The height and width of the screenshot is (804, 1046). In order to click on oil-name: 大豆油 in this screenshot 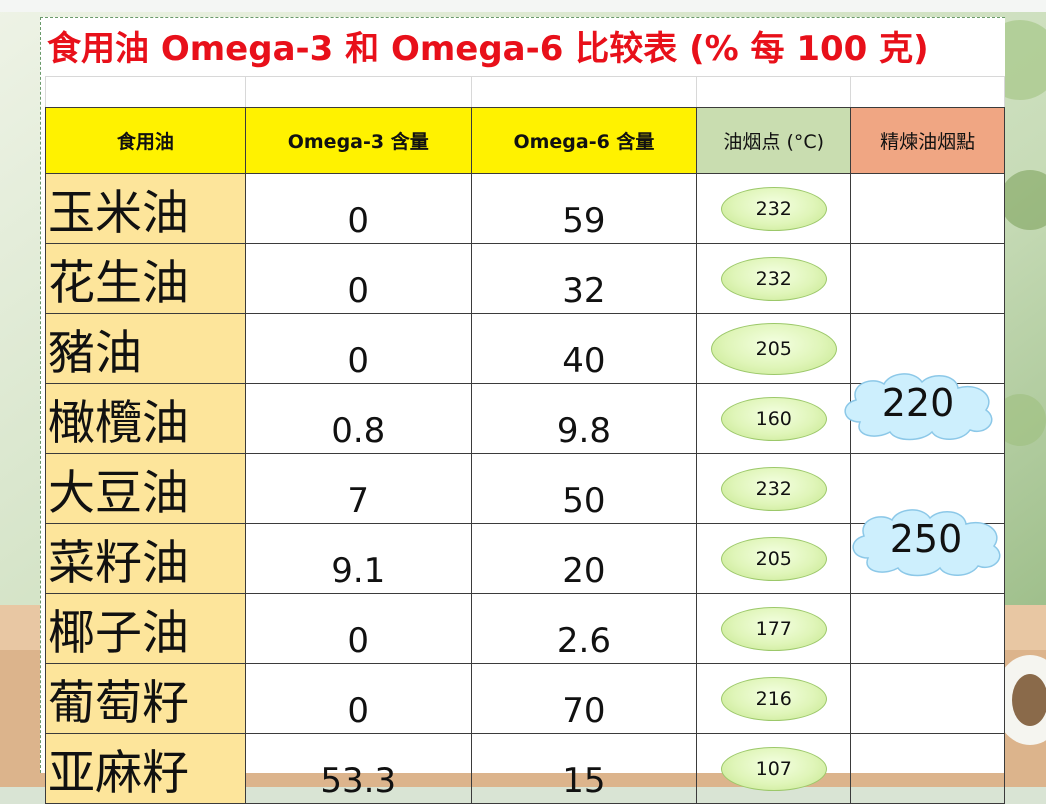, I will do `click(145, 488)`.